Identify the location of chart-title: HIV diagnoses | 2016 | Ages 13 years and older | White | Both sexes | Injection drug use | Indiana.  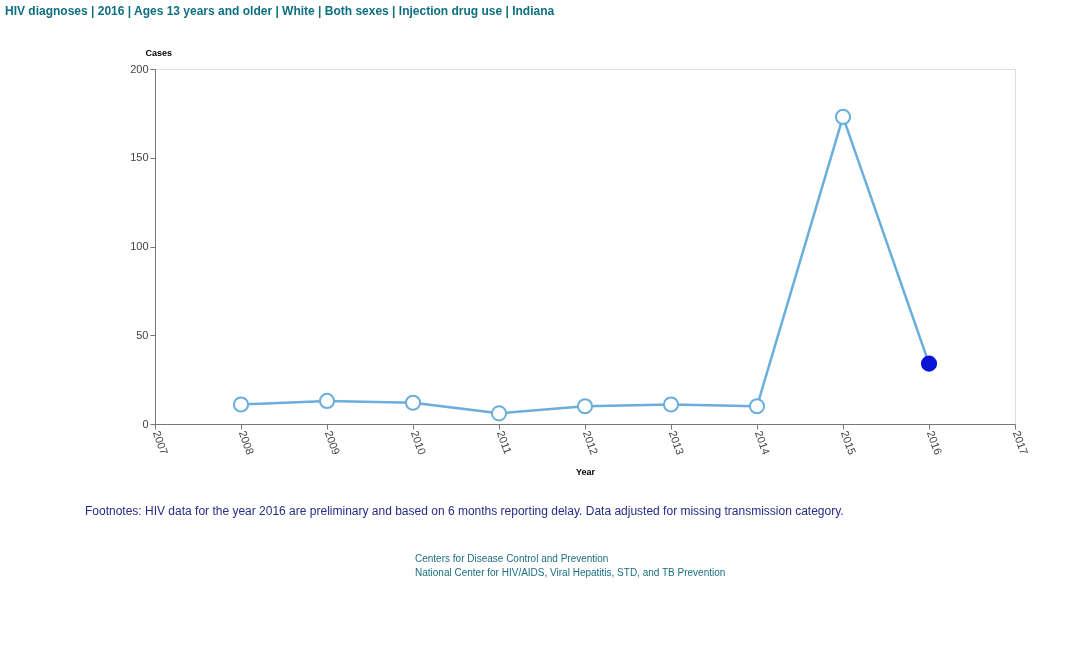
(280, 11).